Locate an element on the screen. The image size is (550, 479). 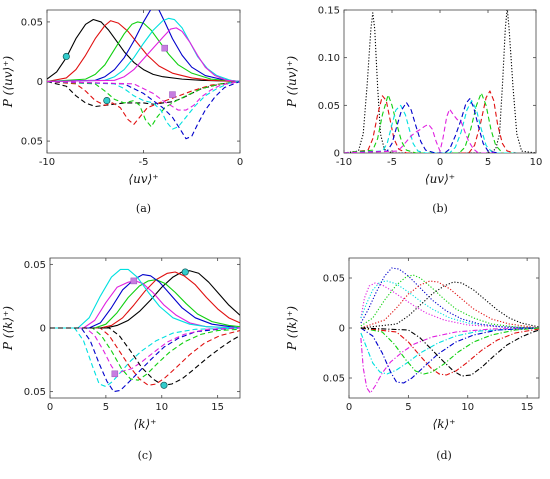
y-tick-label: 0.15 is located at coordinates (329, 11).